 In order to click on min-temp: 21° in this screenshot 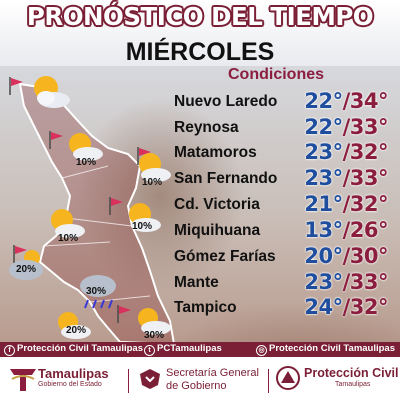, I will do `click(323, 204)`.